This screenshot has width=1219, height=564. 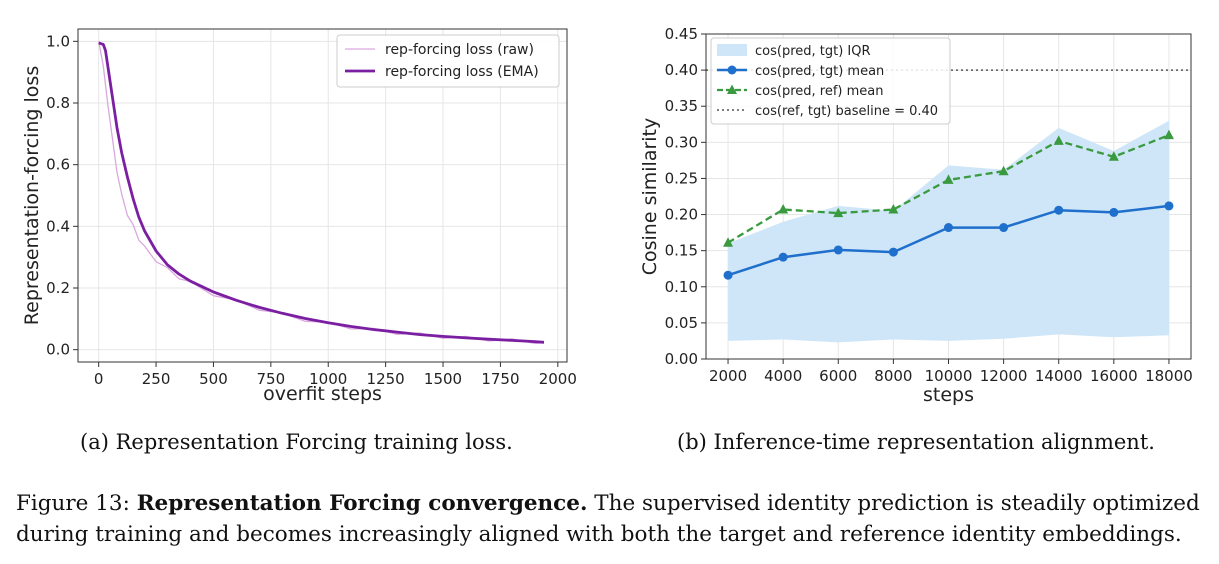 I want to click on x-tick-label: 500, so click(x=213, y=379).